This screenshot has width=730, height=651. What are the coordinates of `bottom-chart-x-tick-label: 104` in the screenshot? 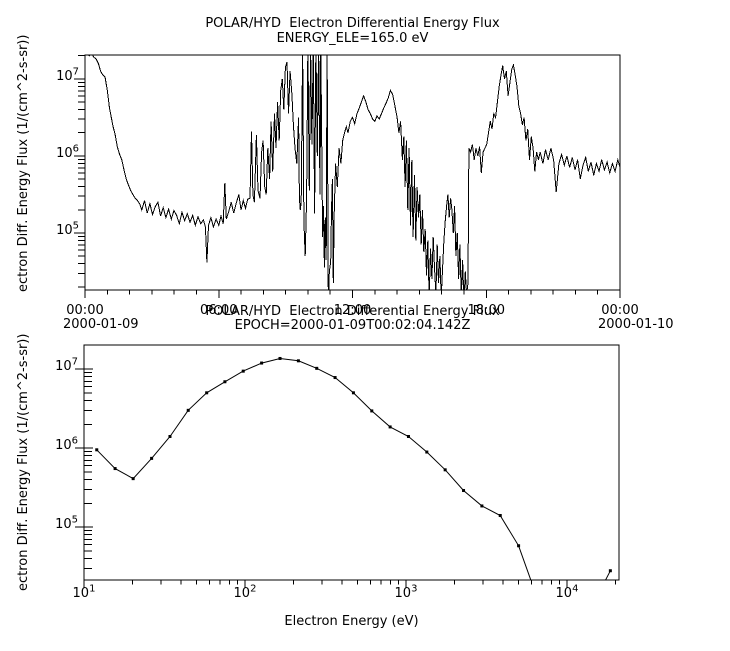 It's located at (567, 592).